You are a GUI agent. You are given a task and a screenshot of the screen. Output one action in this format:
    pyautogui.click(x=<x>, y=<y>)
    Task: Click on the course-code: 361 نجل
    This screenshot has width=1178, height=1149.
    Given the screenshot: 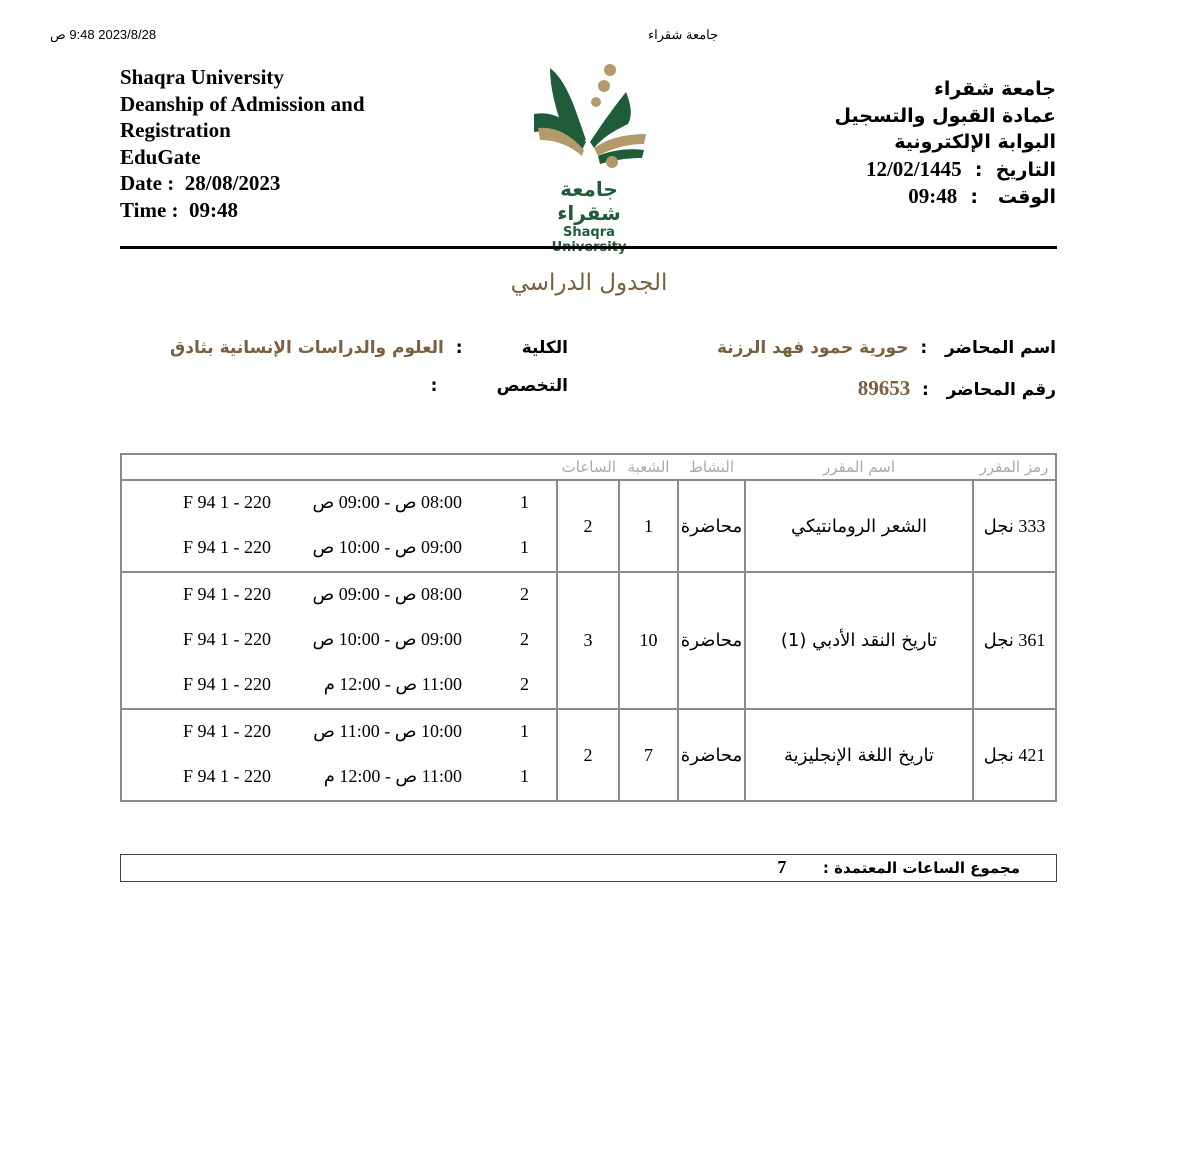 What is the action you would take?
    pyautogui.click(x=1014, y=640)
    